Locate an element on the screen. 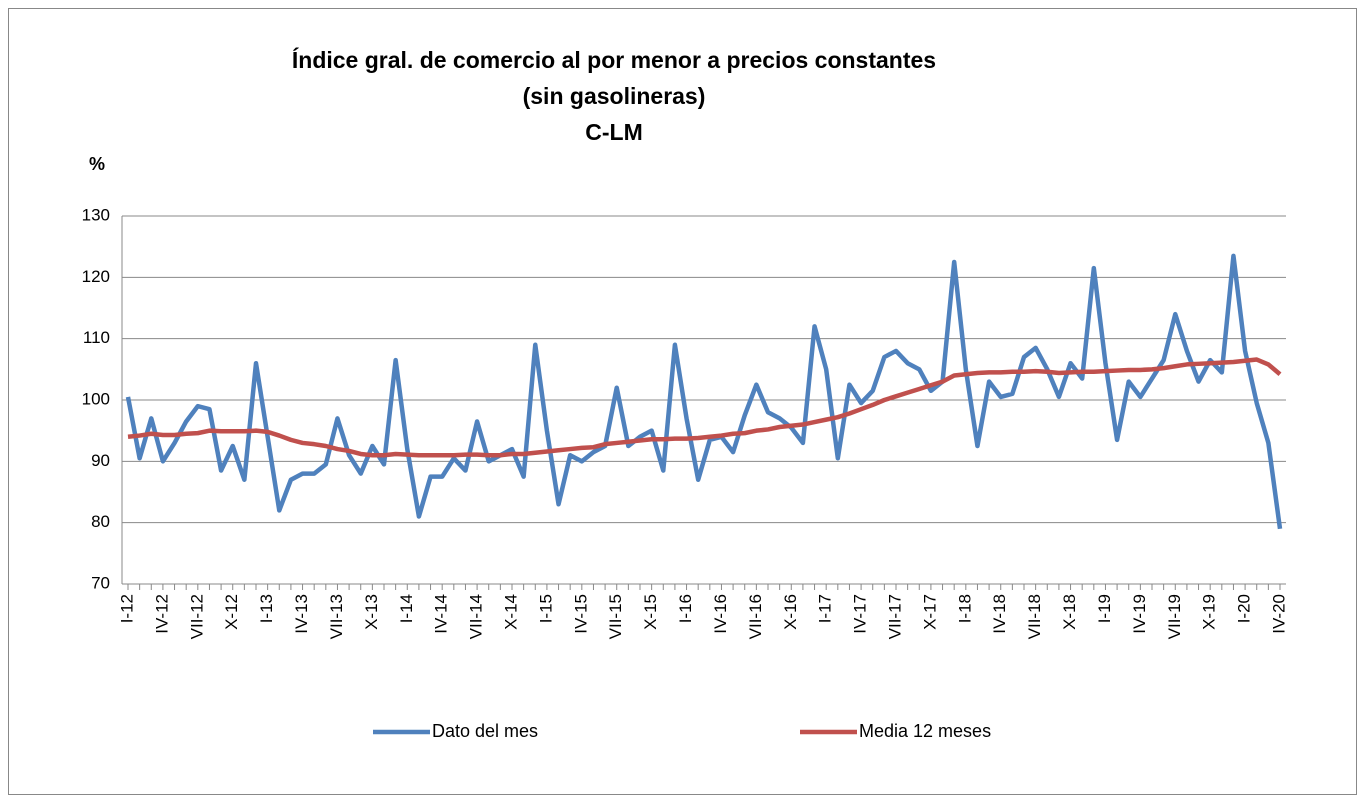  x-tick-label: IV-17 is located at coordinates (860, 614).